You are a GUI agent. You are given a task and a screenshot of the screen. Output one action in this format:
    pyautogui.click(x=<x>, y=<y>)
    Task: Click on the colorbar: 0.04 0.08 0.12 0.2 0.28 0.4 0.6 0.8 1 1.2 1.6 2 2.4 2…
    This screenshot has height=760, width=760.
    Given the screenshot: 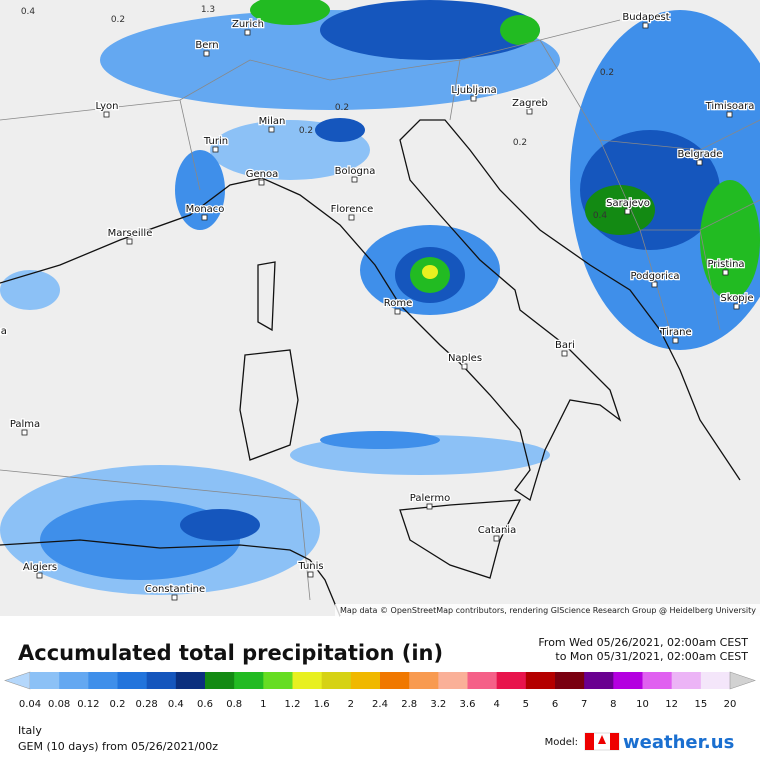 What is the action you would take?
    pyautogui.click(x=380, y=690)
    